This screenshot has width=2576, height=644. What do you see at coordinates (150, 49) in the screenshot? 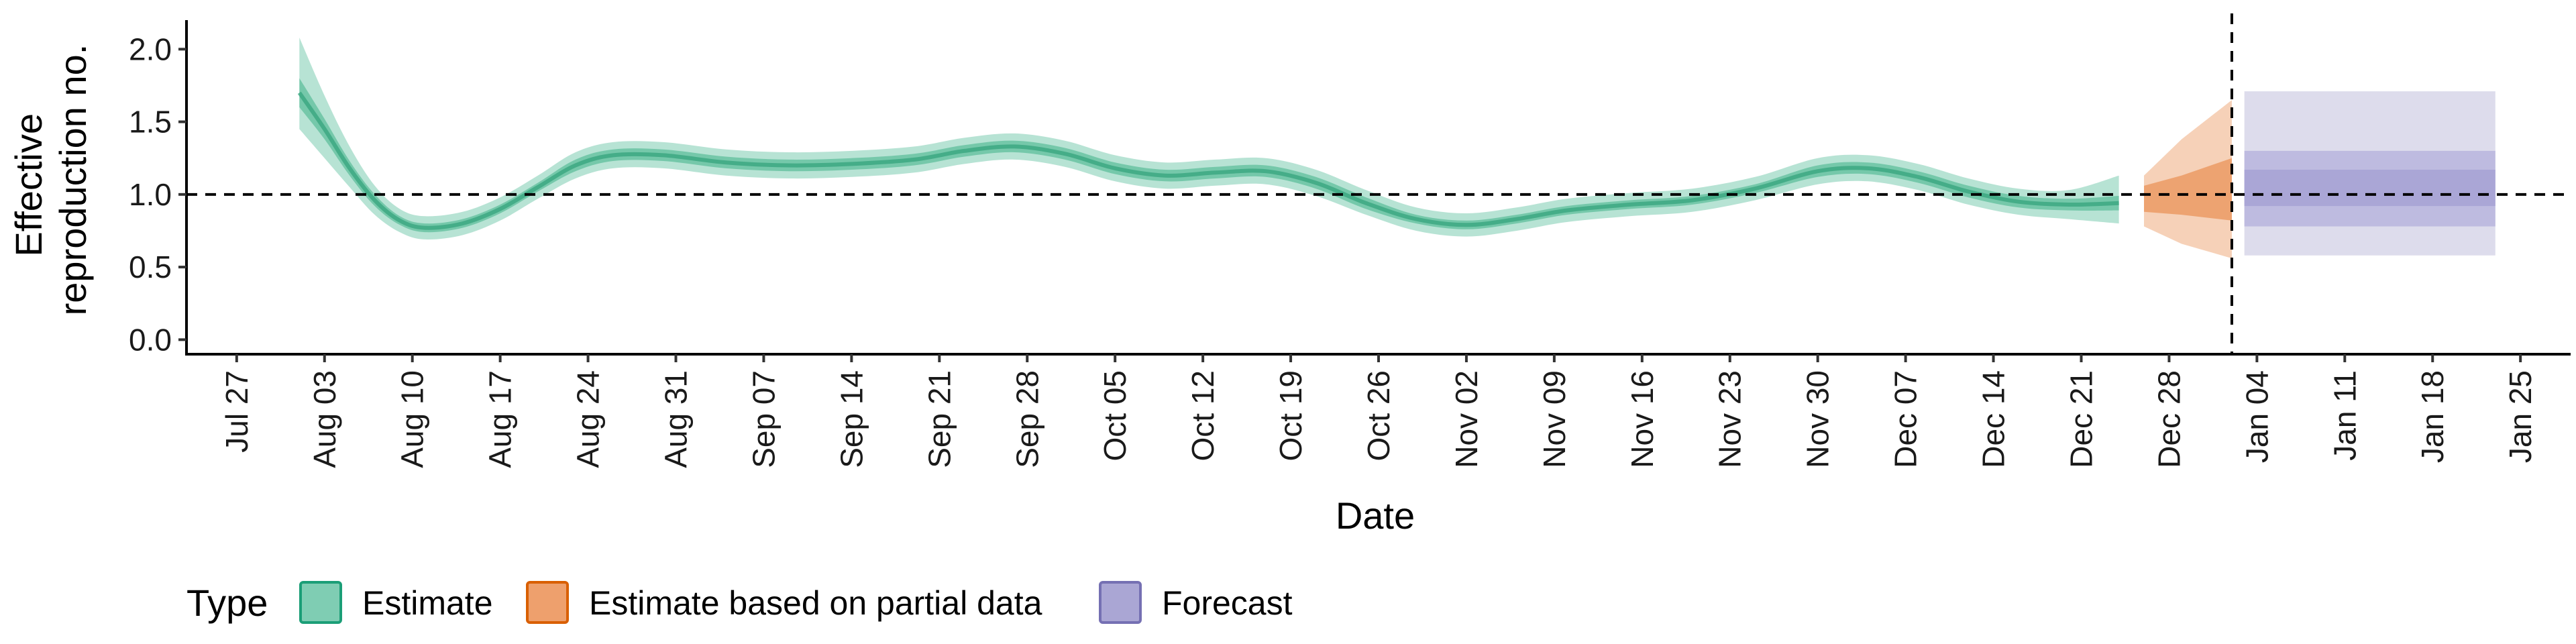
I see `y-tick-label: 2.0` at bounding box center [150, 49].